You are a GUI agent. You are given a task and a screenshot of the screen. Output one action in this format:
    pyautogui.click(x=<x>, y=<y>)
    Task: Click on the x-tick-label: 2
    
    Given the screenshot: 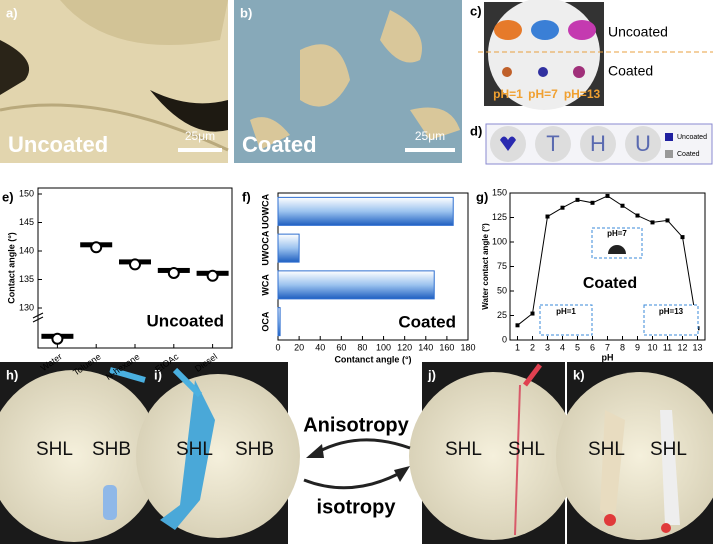 What is the action you would take?
    pyautogui.click(x=532, y=347)
    